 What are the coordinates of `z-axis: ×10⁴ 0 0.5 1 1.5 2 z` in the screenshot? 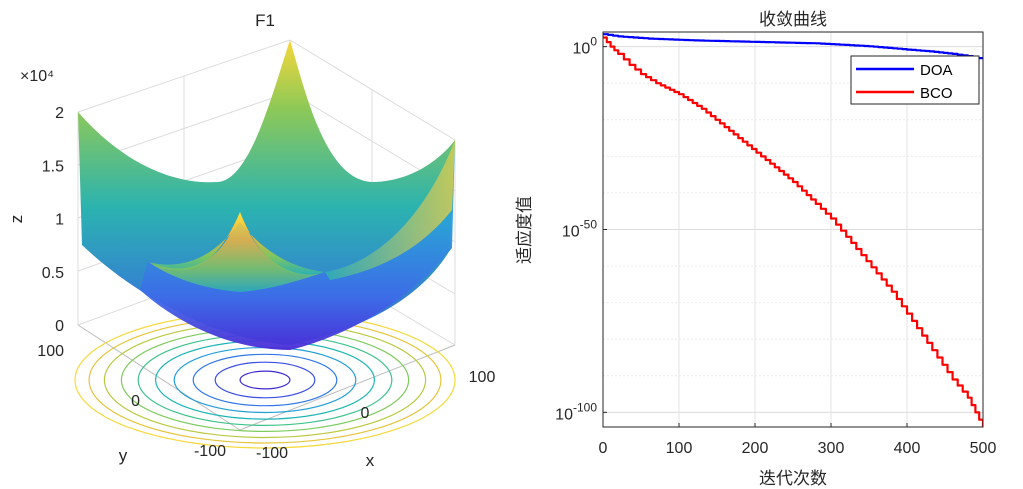 It's located at (35, 201).